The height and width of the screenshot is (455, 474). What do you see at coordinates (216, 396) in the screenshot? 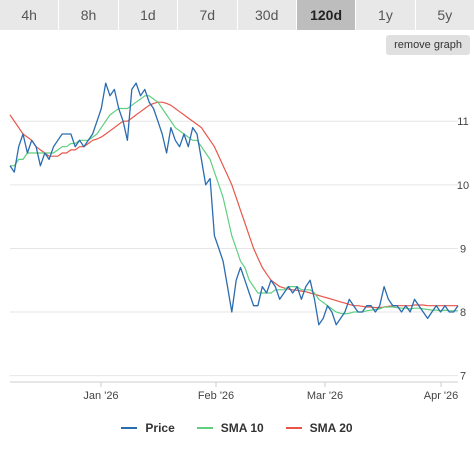
I see `x-tick-label: Feb '26` at bounding box center [216, 396].